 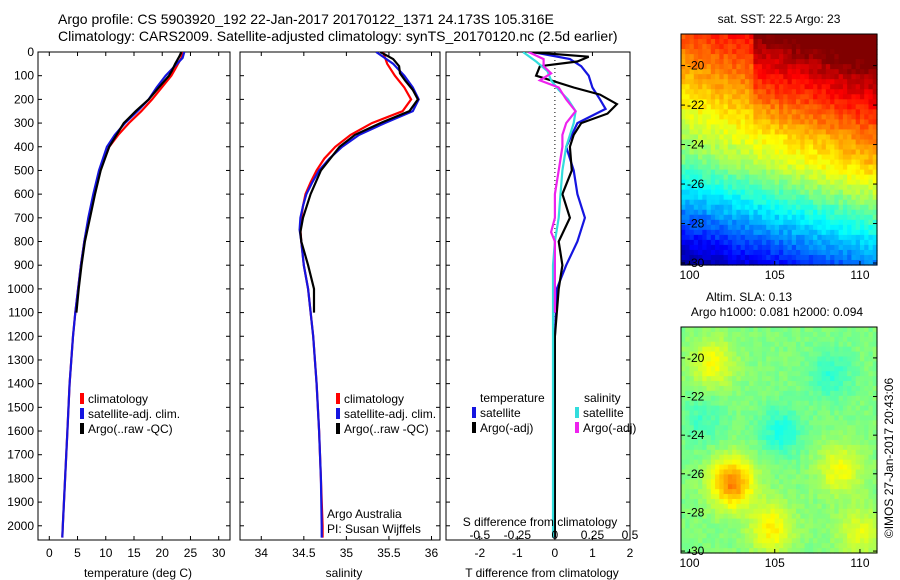 I want to click on salinity-xtick-label: 35, so click(x=347, y=553).